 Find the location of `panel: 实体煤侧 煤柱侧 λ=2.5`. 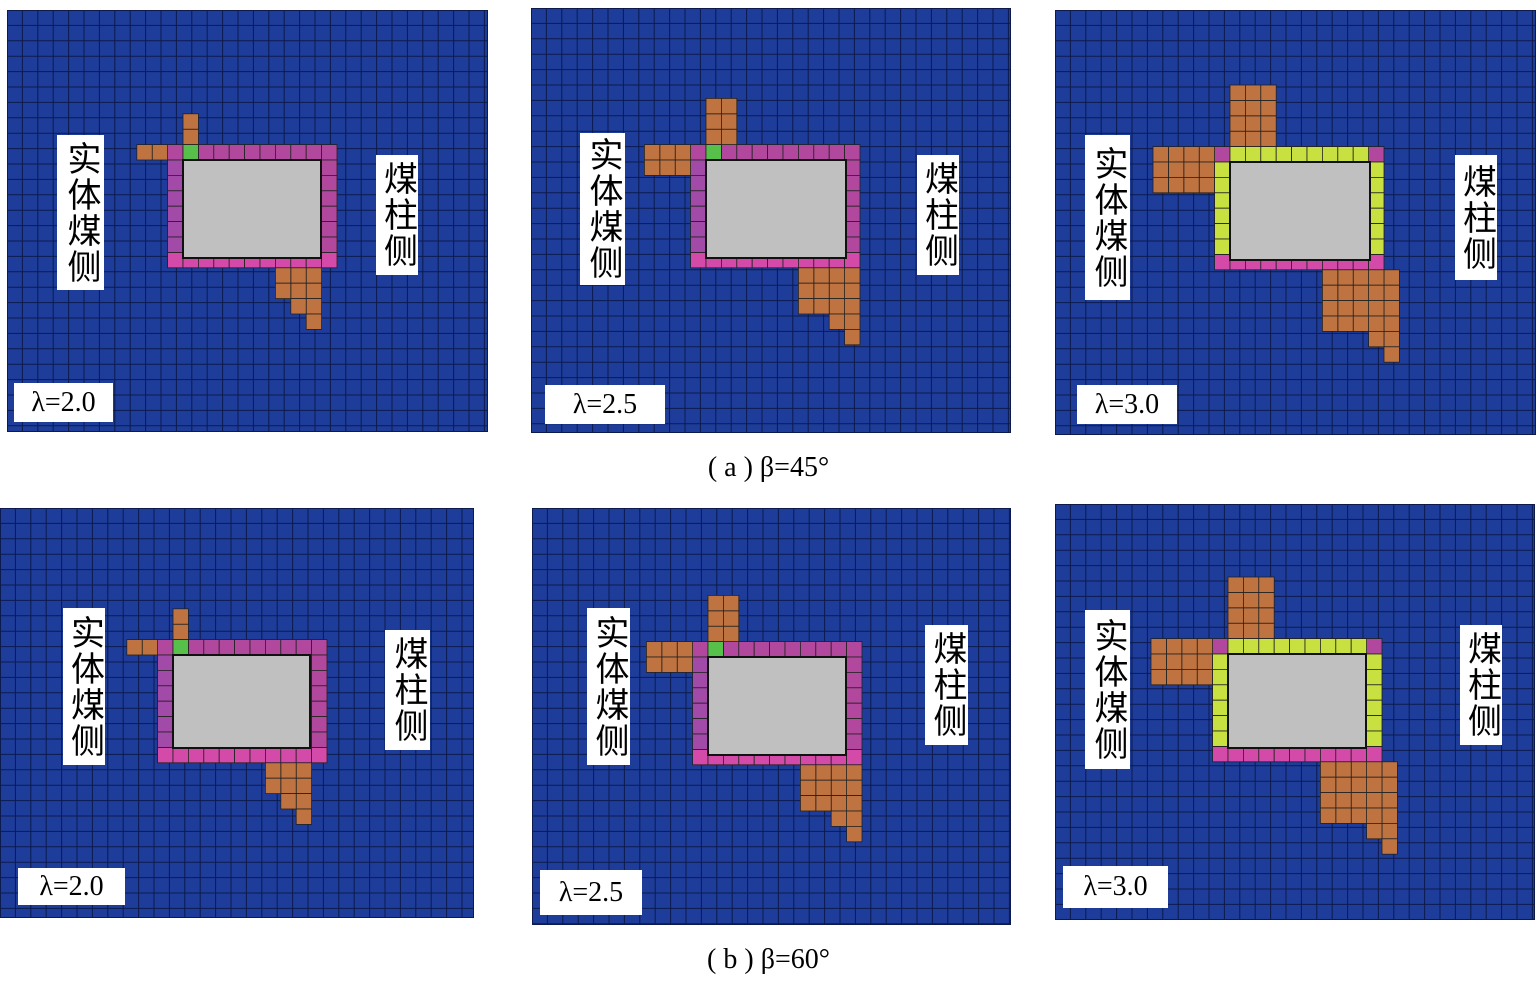

panel: 实体煤侧 煤柱侧 λ=2.5 is located at coordinates (771, 716).